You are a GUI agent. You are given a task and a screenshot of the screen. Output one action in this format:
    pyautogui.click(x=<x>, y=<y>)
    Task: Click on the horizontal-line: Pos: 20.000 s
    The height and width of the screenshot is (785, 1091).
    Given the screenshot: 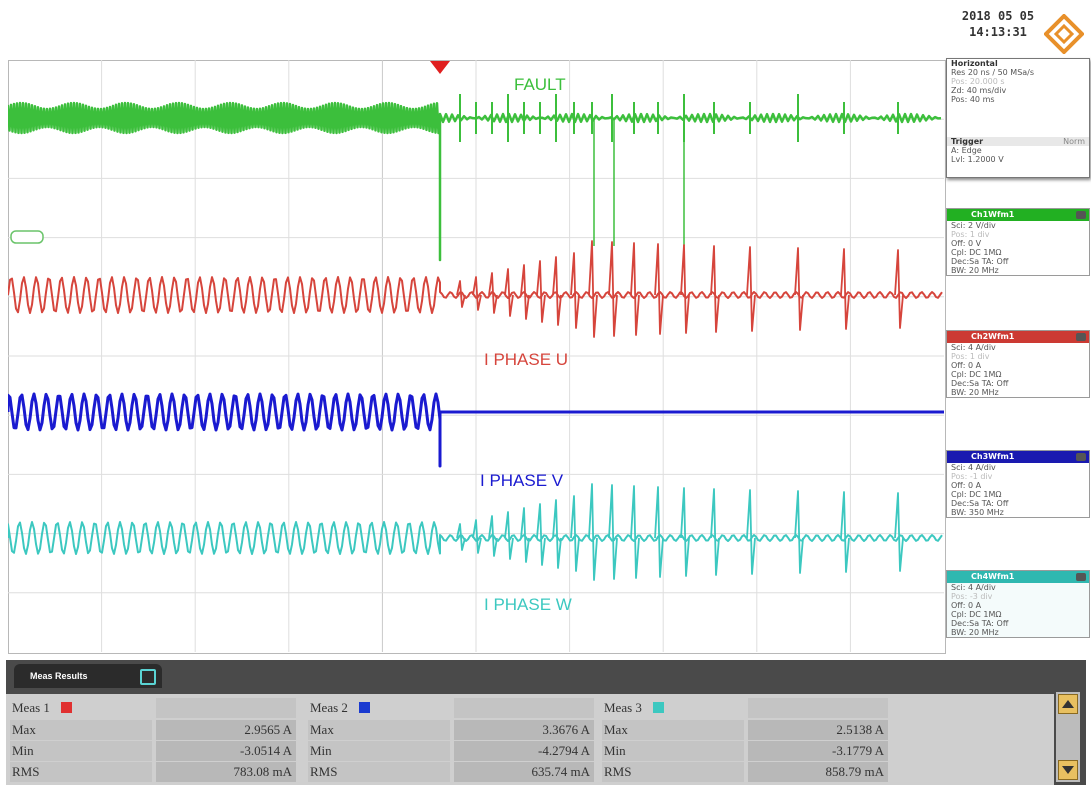 What is the action you would take?
    pyautogui.click(x=978, y=81)
    